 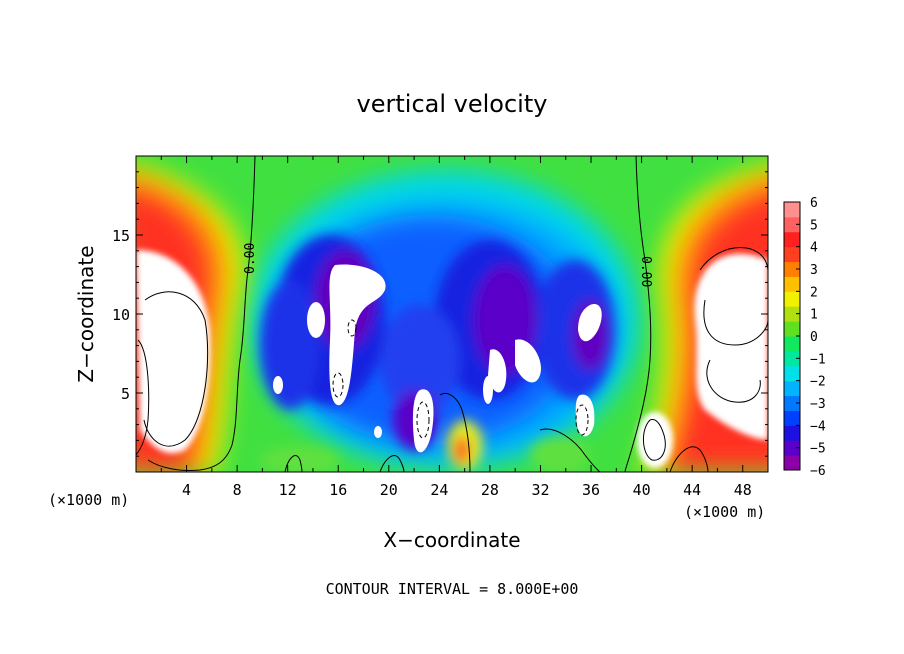 I want to click on colorbar-tick-label: −5, so click(x=818, y=449).